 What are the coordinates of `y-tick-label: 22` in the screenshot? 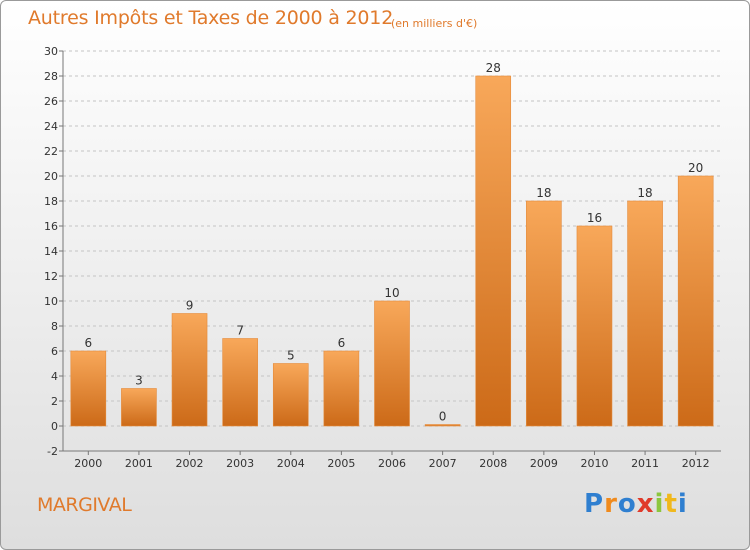 It's located at (51, 151).